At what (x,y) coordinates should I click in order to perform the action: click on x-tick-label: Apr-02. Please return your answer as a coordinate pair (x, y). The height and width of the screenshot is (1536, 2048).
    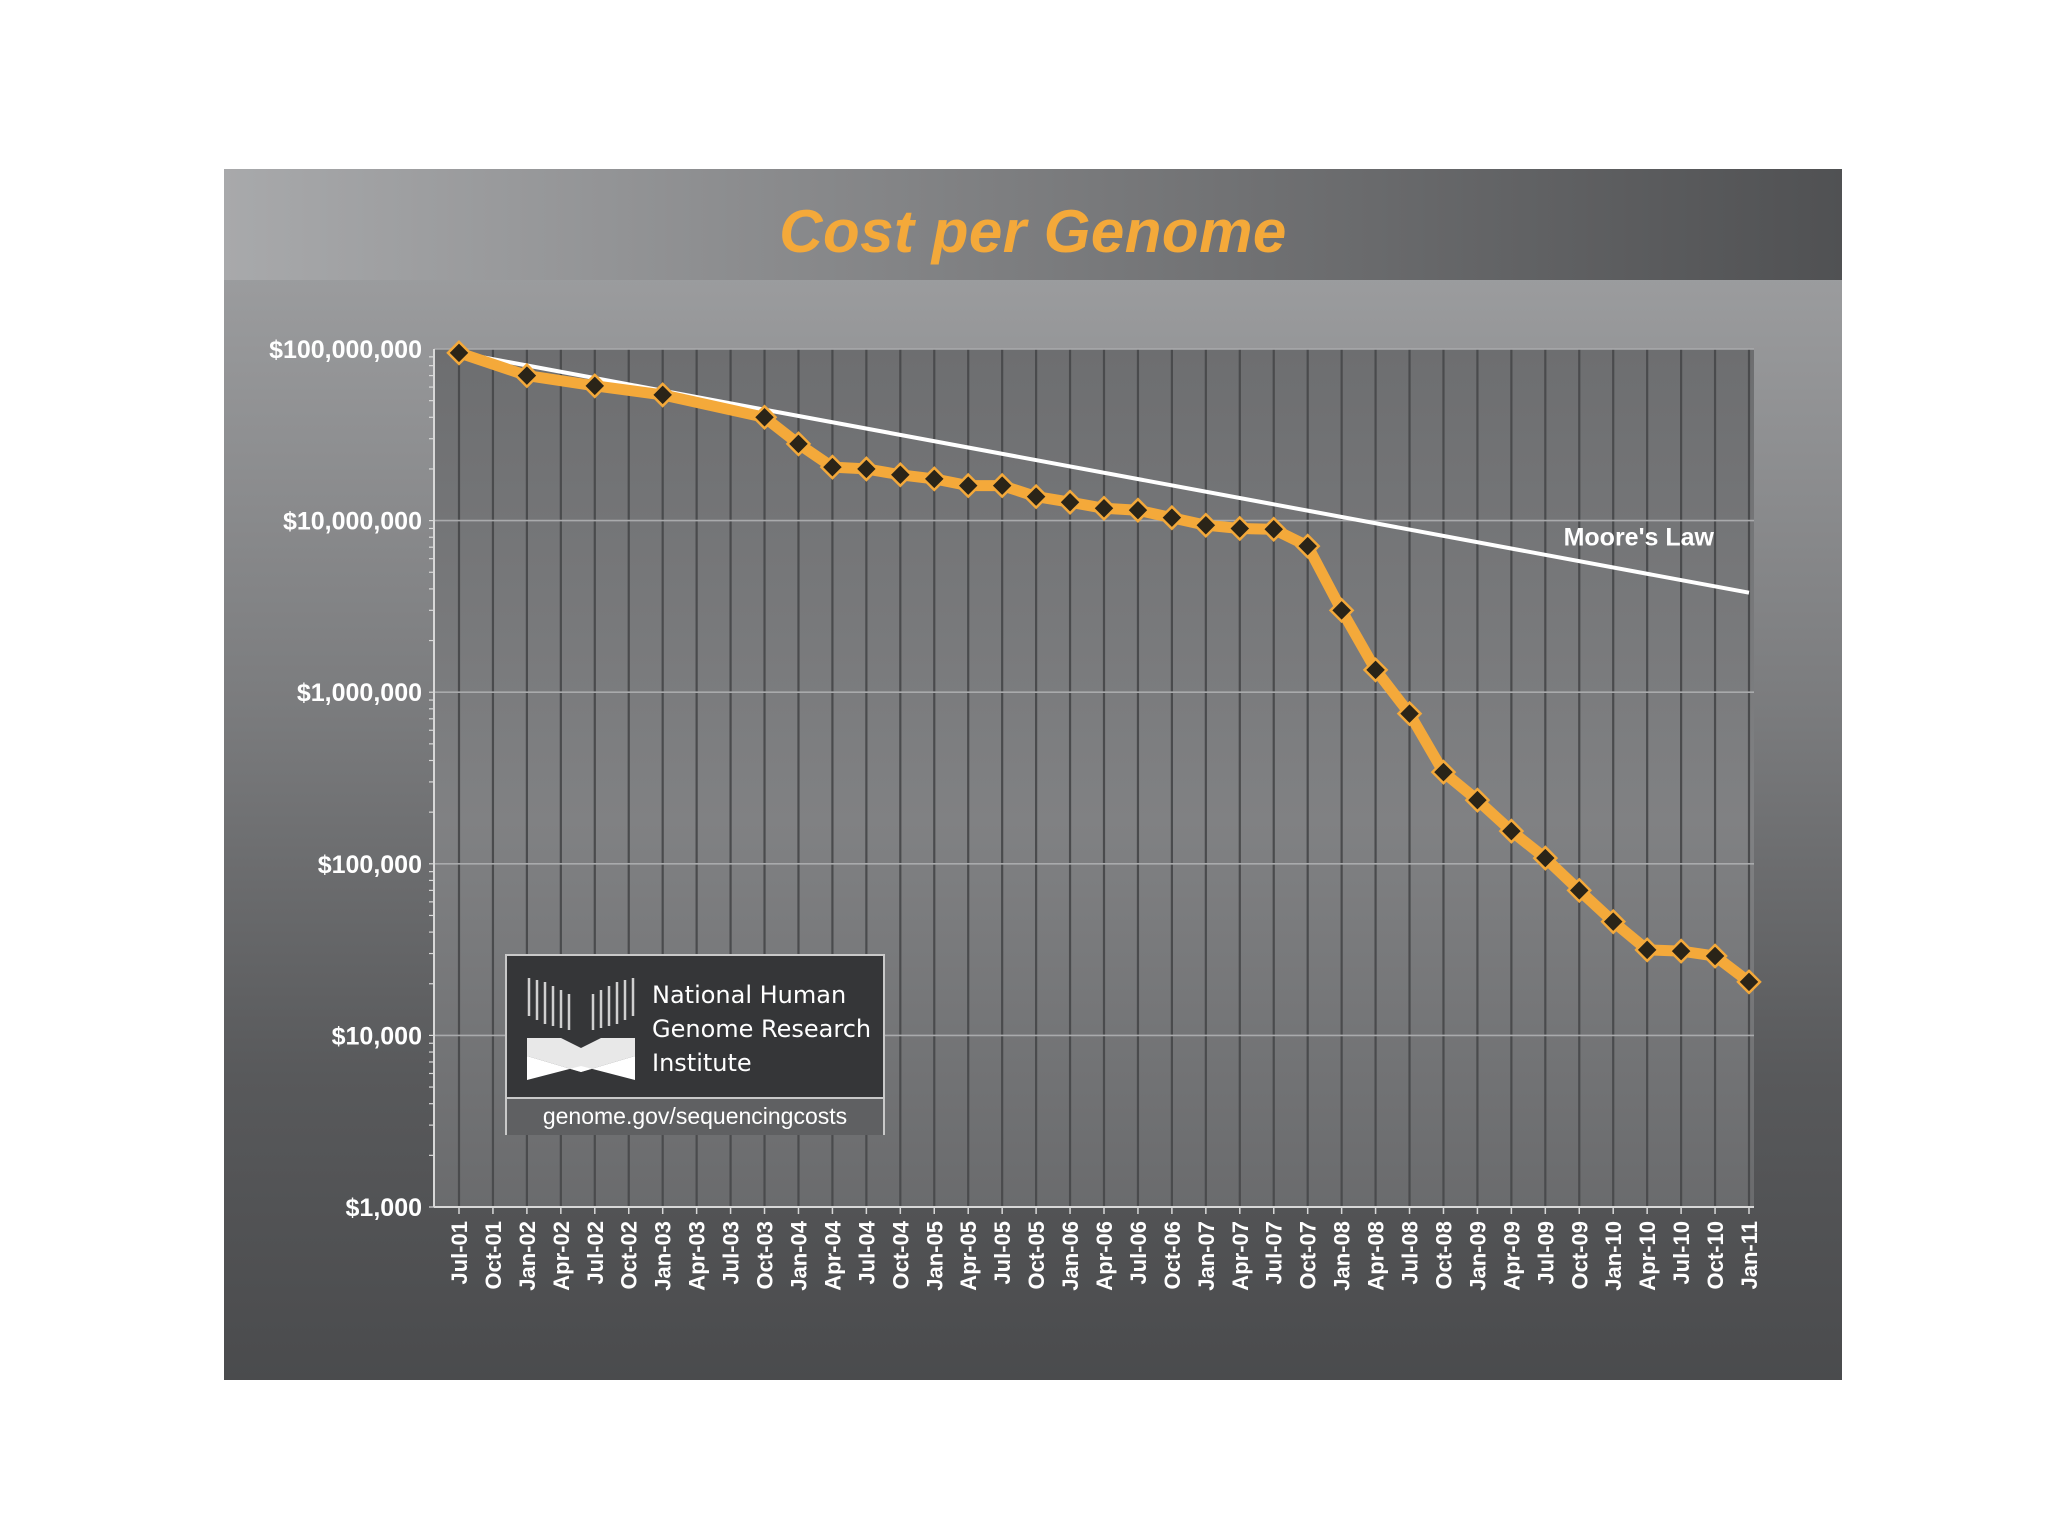
    Looking at the image, I should click on (561, 1256).